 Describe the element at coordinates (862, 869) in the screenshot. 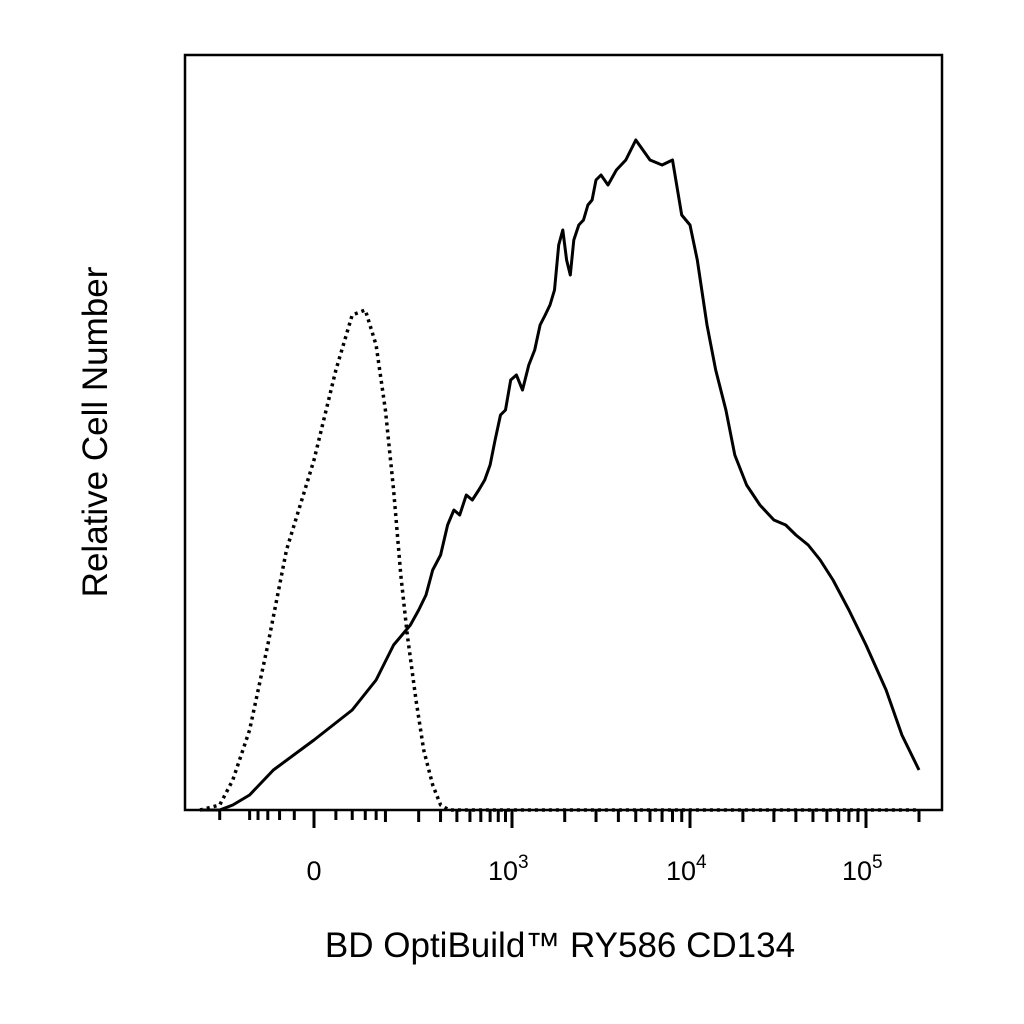

I see `x-tick-label: 10⁵` at that location.